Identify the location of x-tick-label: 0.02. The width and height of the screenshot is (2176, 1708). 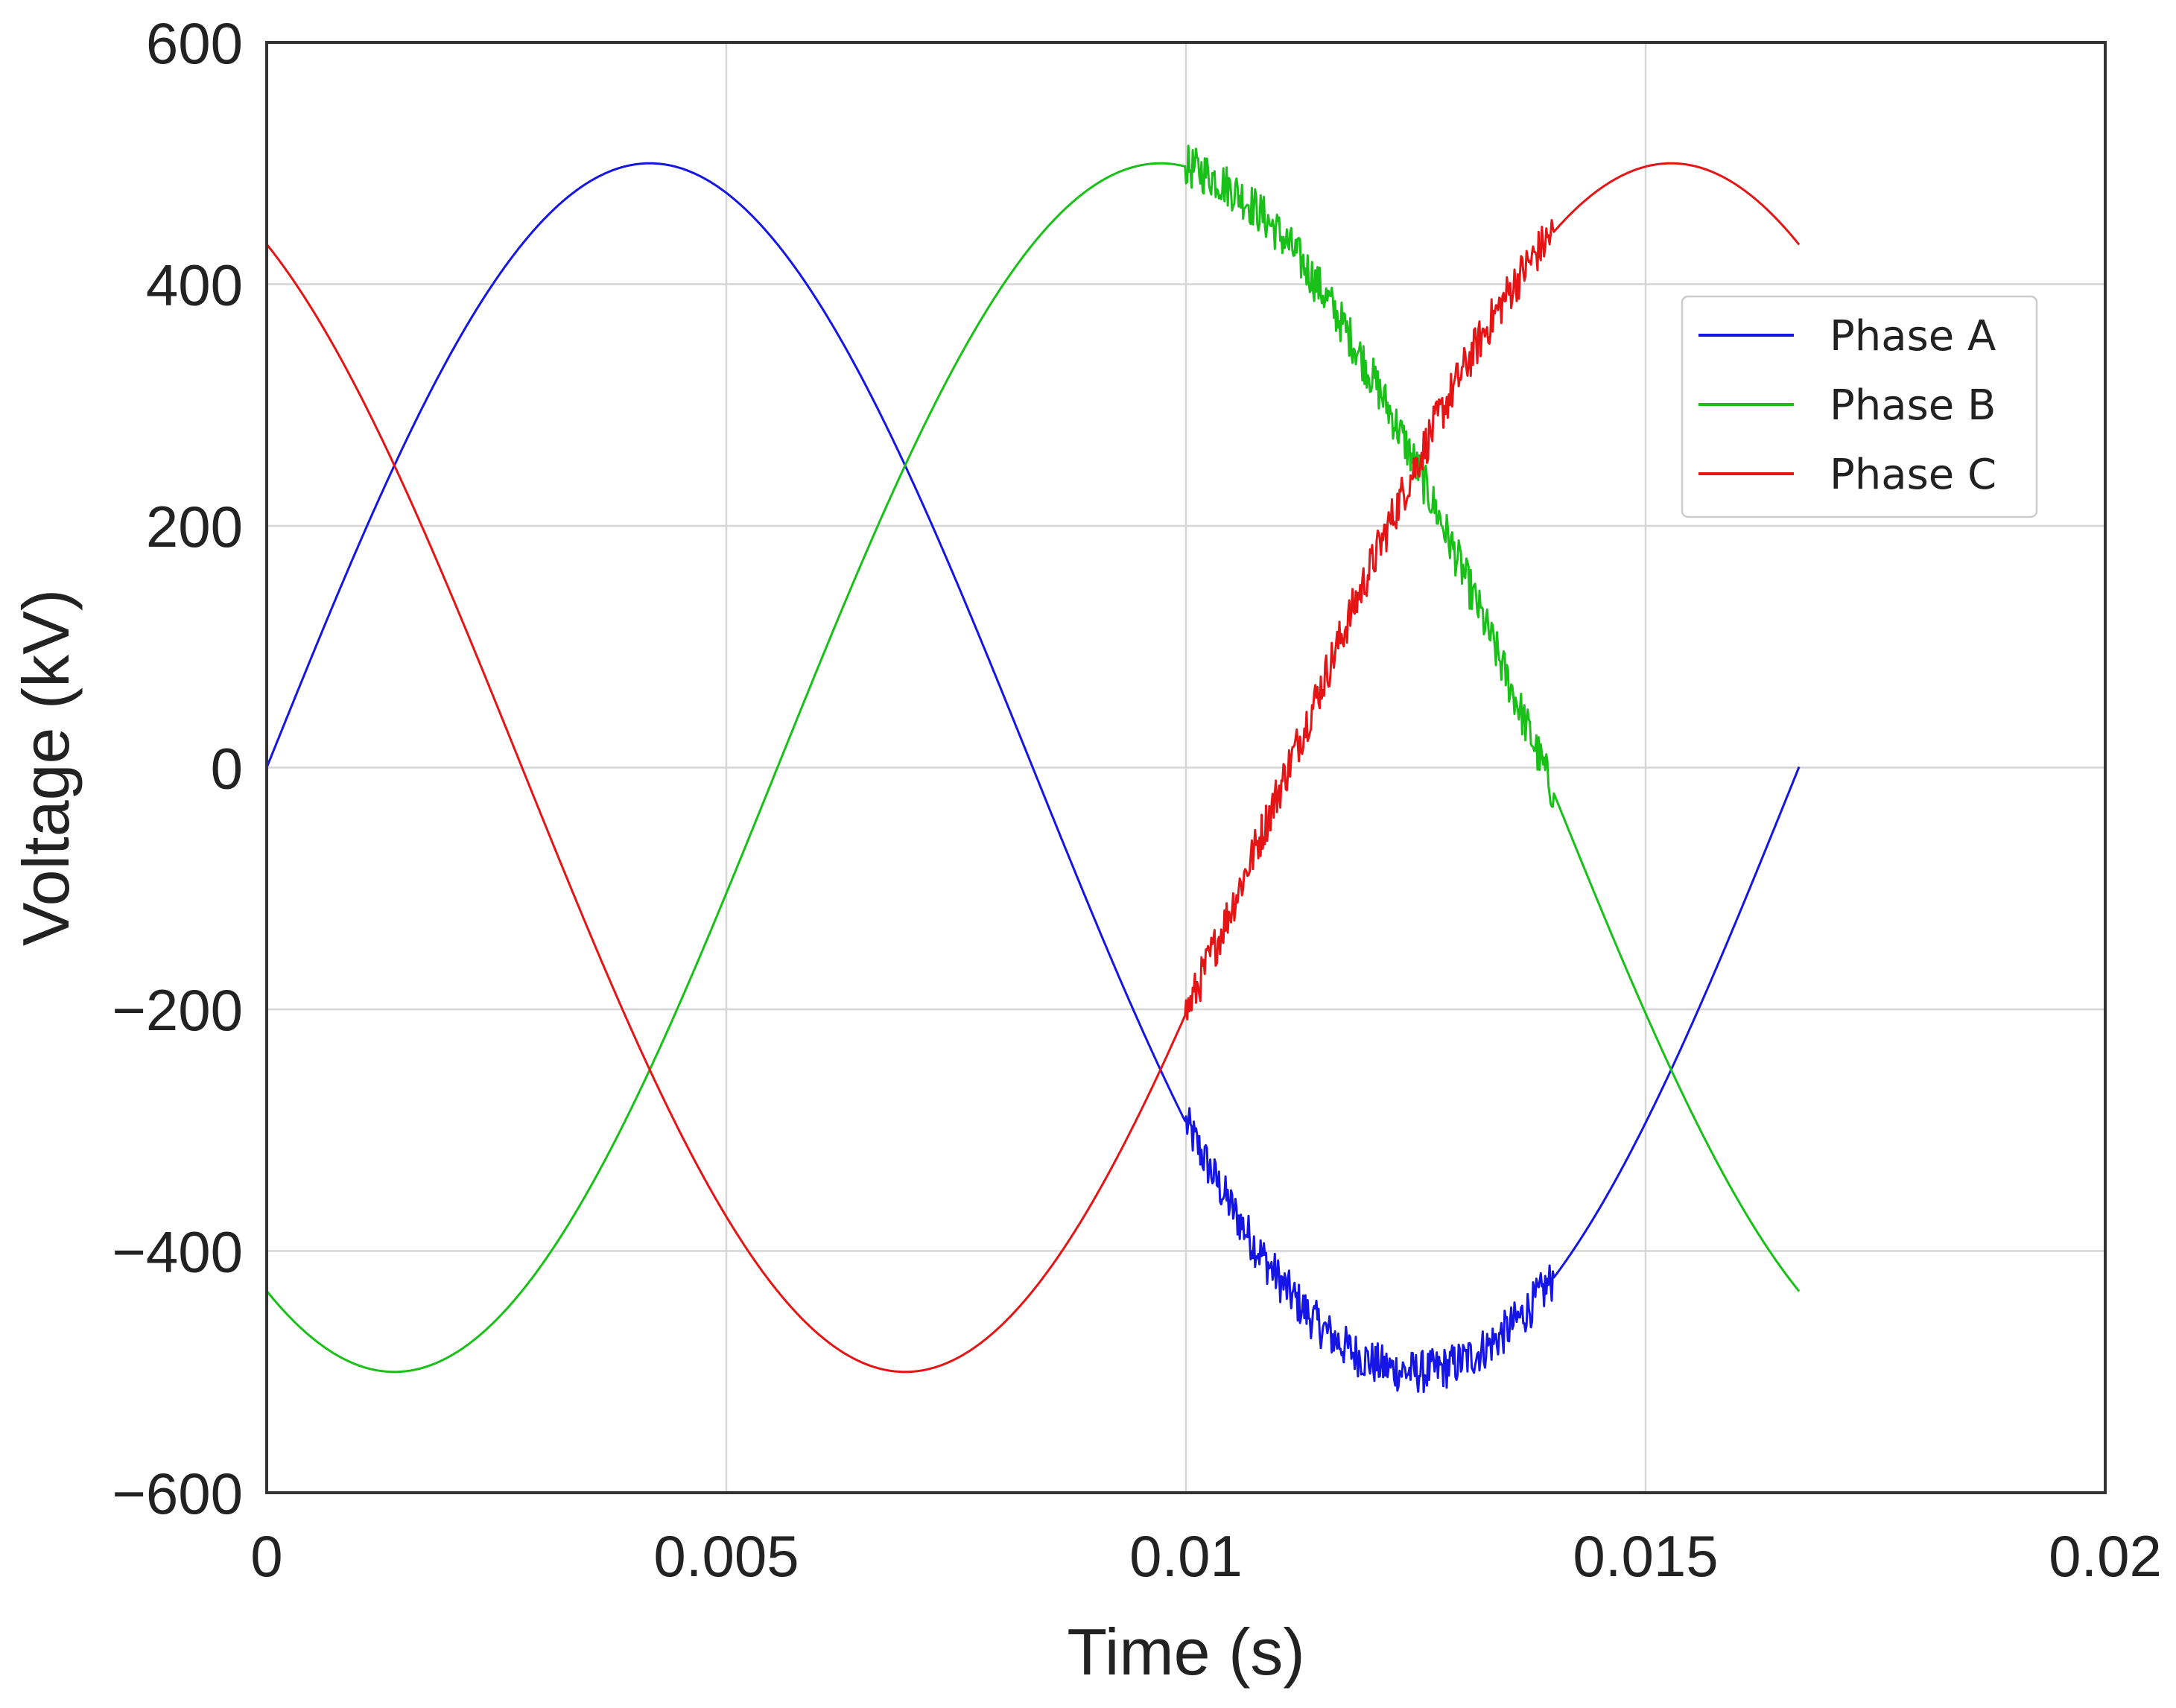
(2105, 1556).